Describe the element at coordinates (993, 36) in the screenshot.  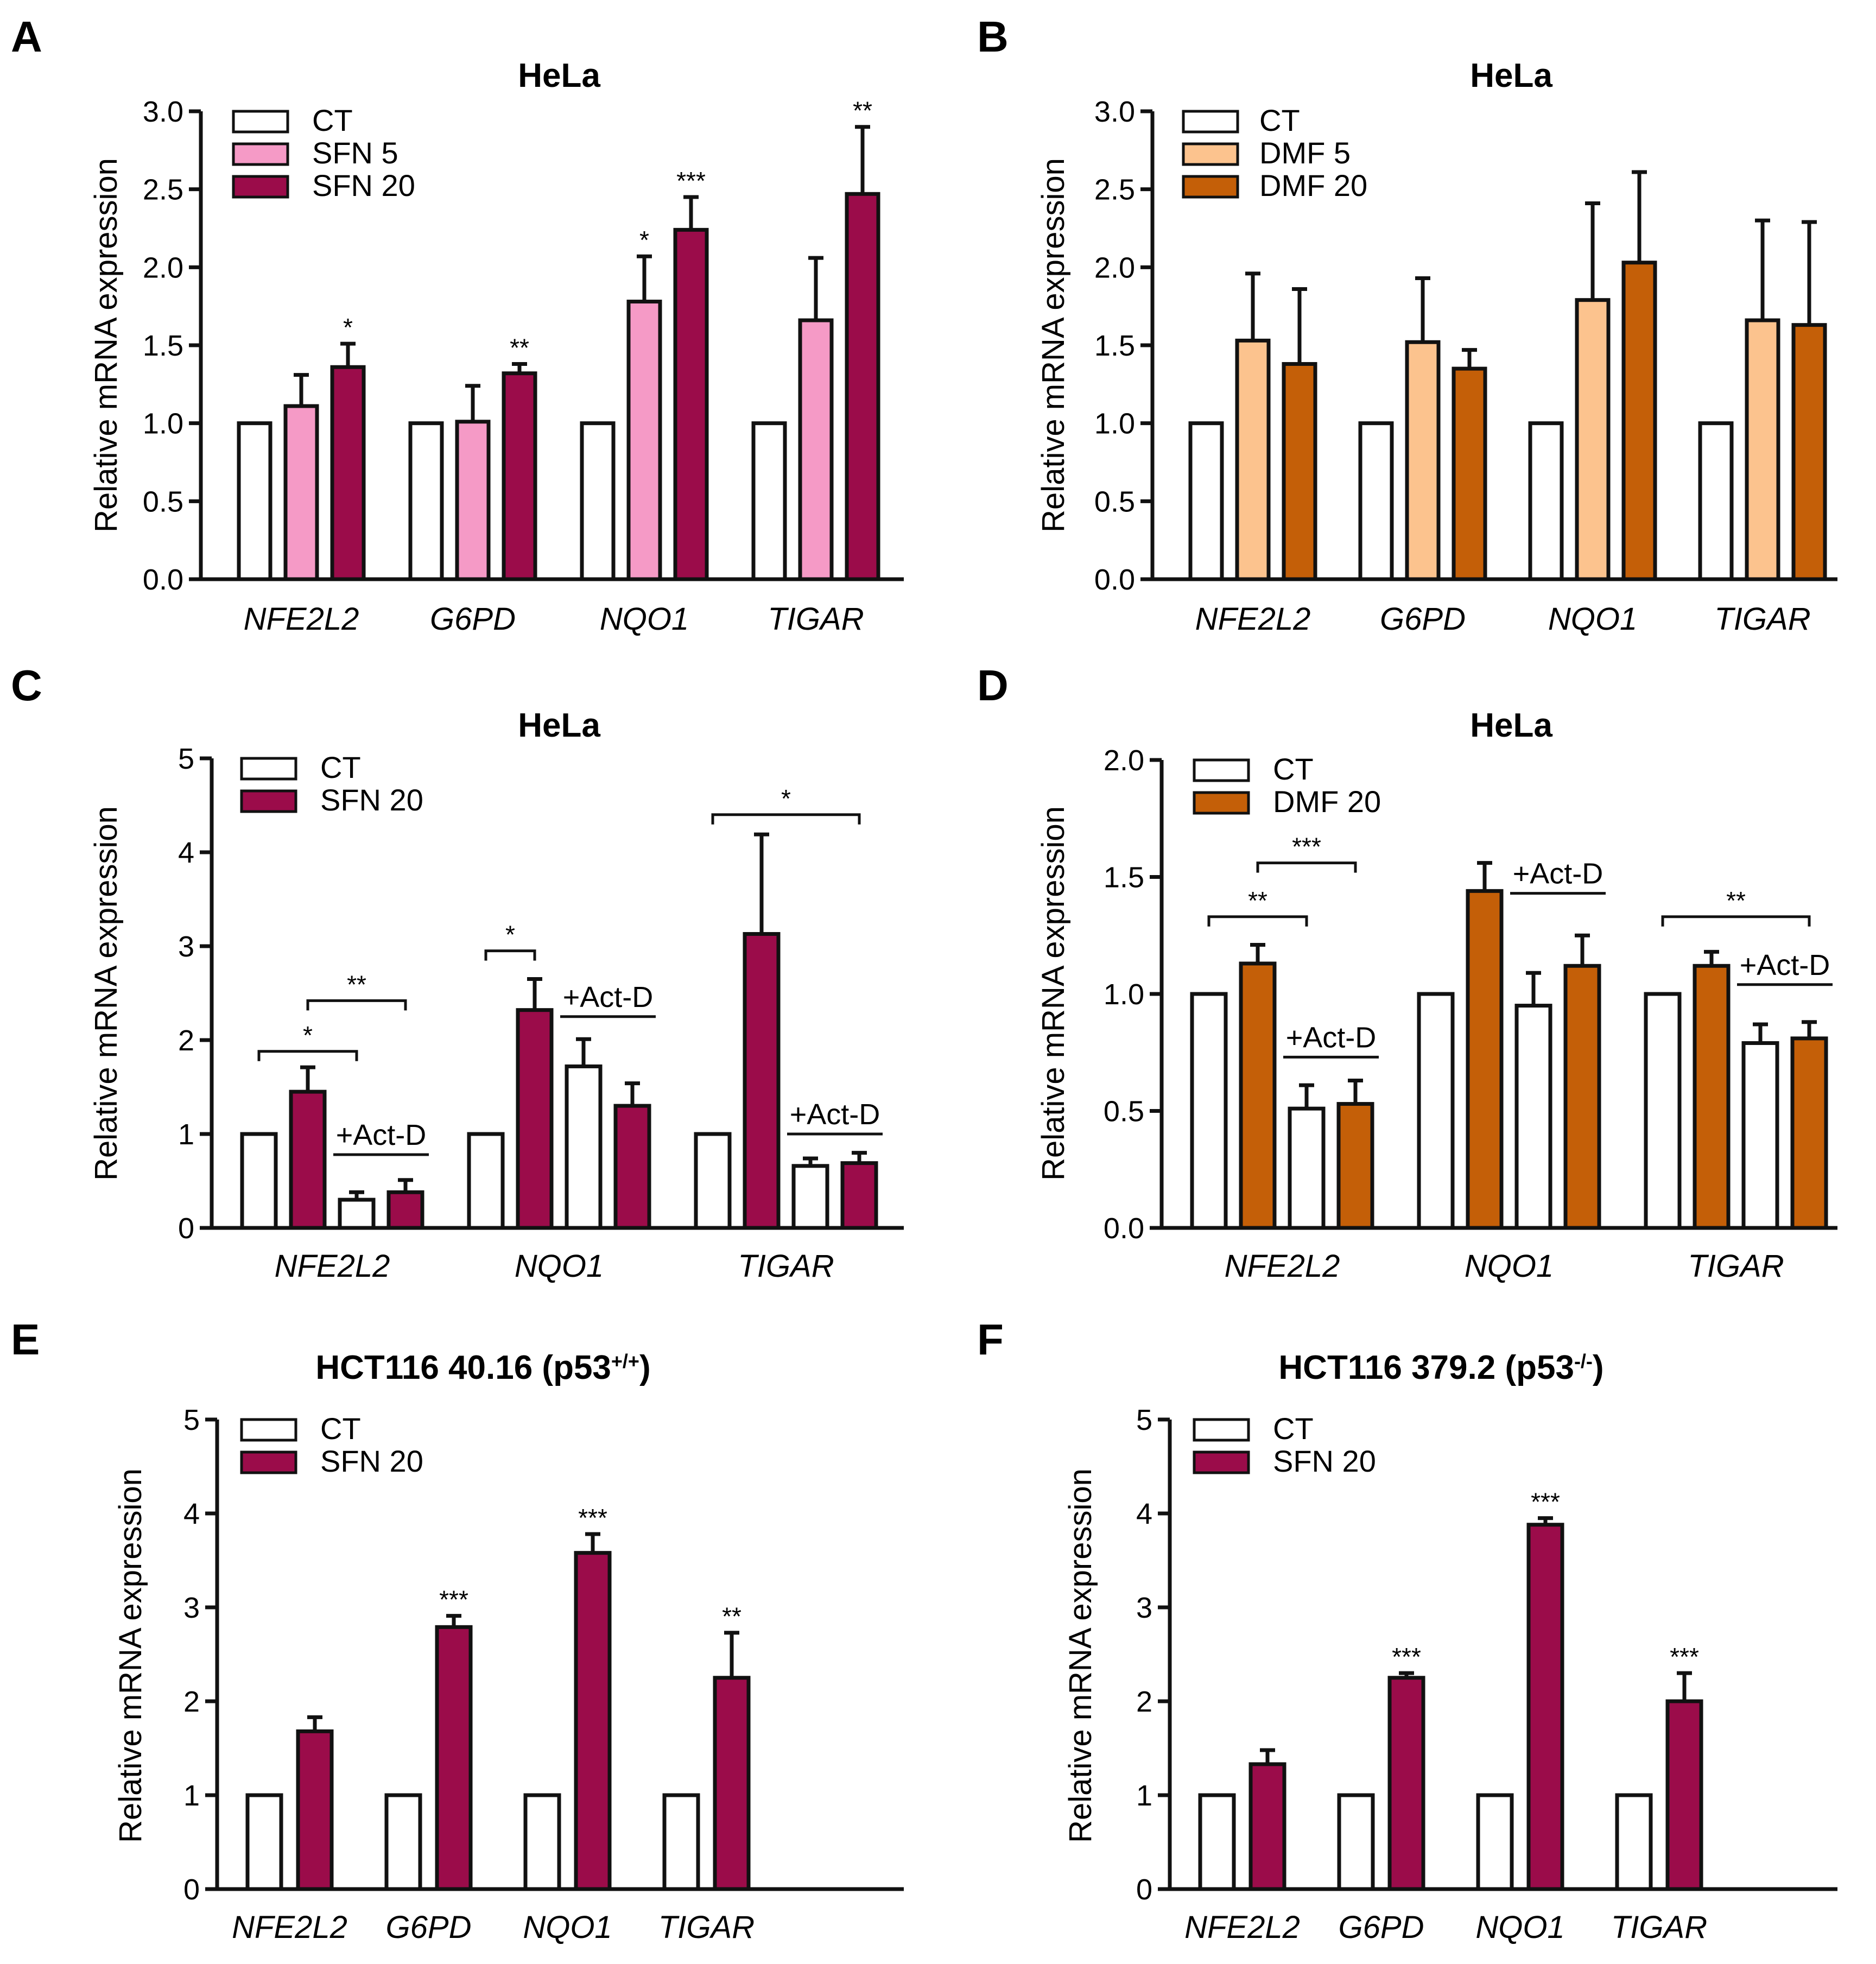
I see `panel-letter: B` at that location.